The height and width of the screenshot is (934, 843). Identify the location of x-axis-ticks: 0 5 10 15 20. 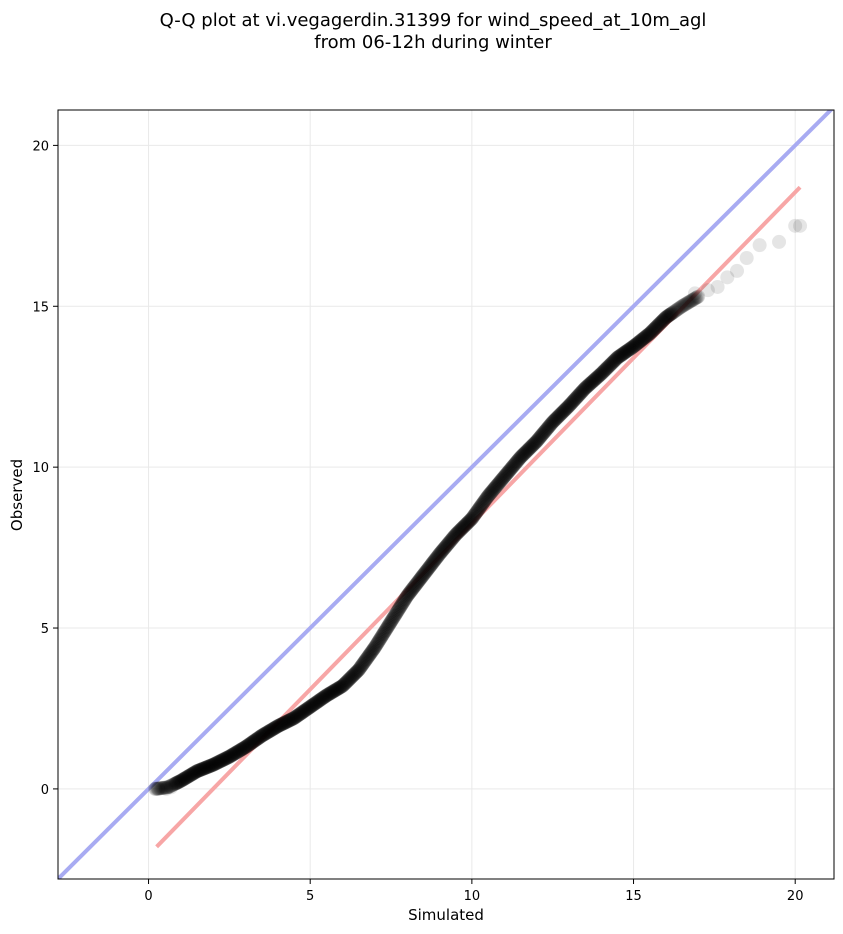
(473, 891).